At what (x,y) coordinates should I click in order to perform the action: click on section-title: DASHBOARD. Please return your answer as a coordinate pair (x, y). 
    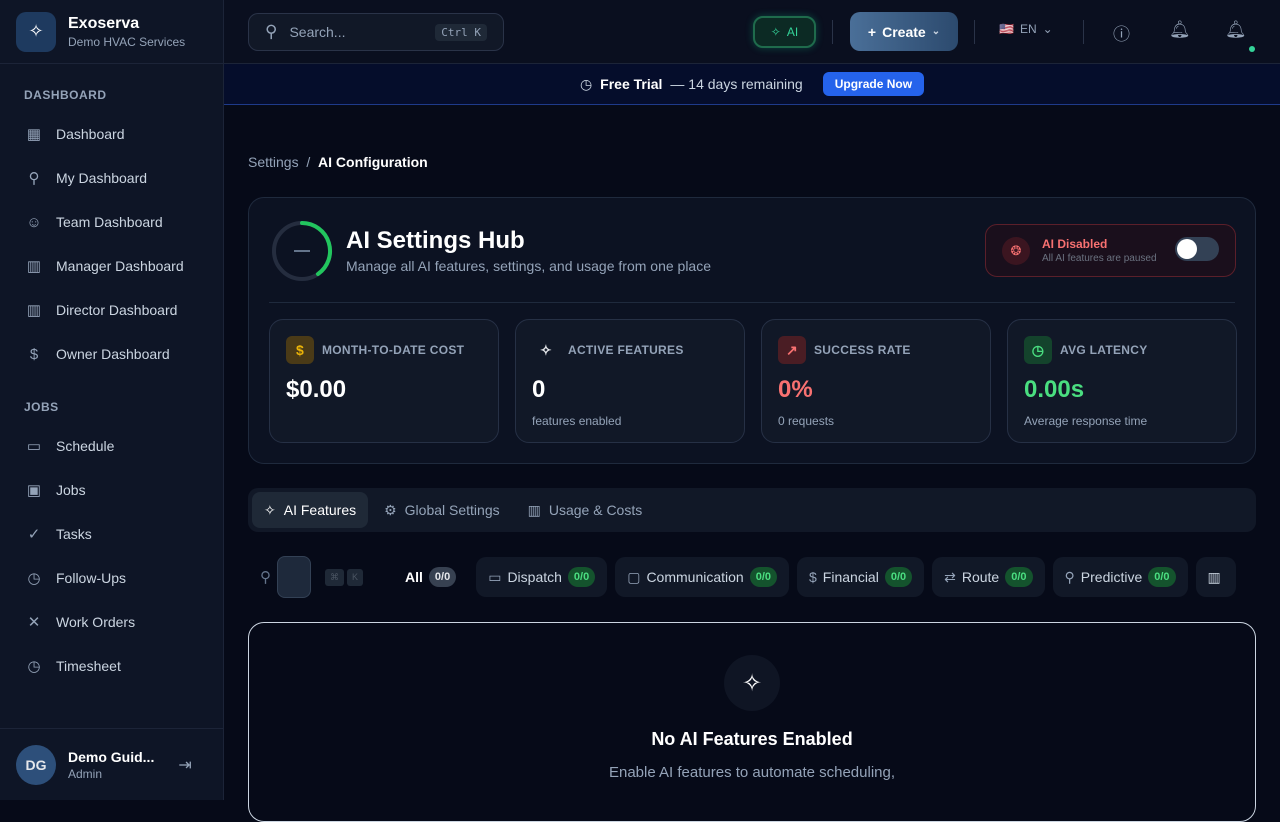
    Looking at the image, I should click on (65, 95).